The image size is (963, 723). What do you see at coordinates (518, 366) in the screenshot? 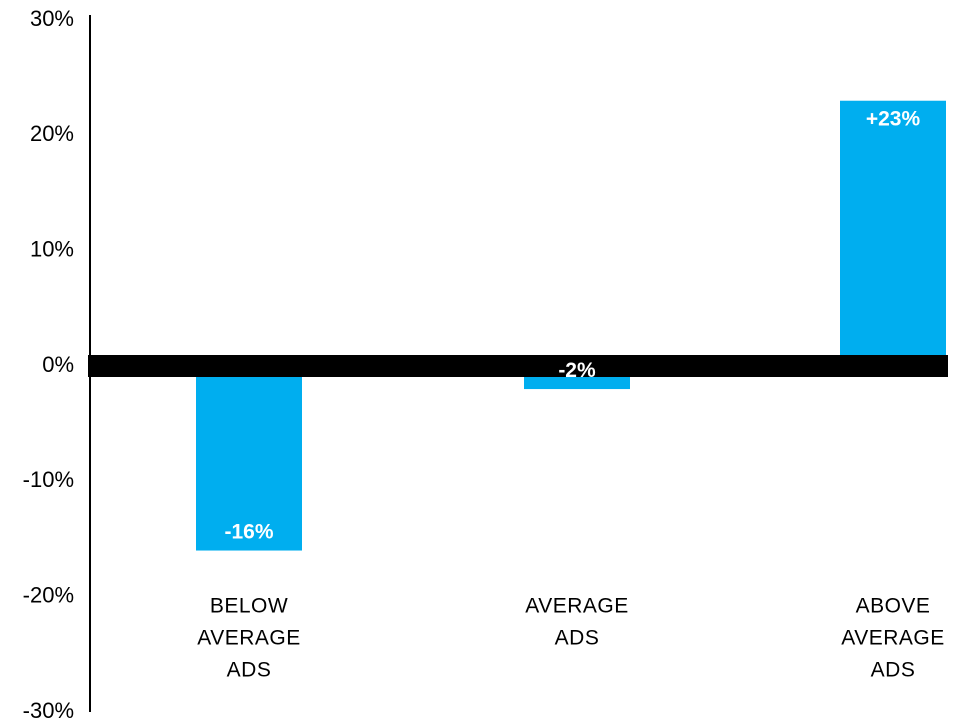
I see `zero-baseline` at bounding box center [518, 366].